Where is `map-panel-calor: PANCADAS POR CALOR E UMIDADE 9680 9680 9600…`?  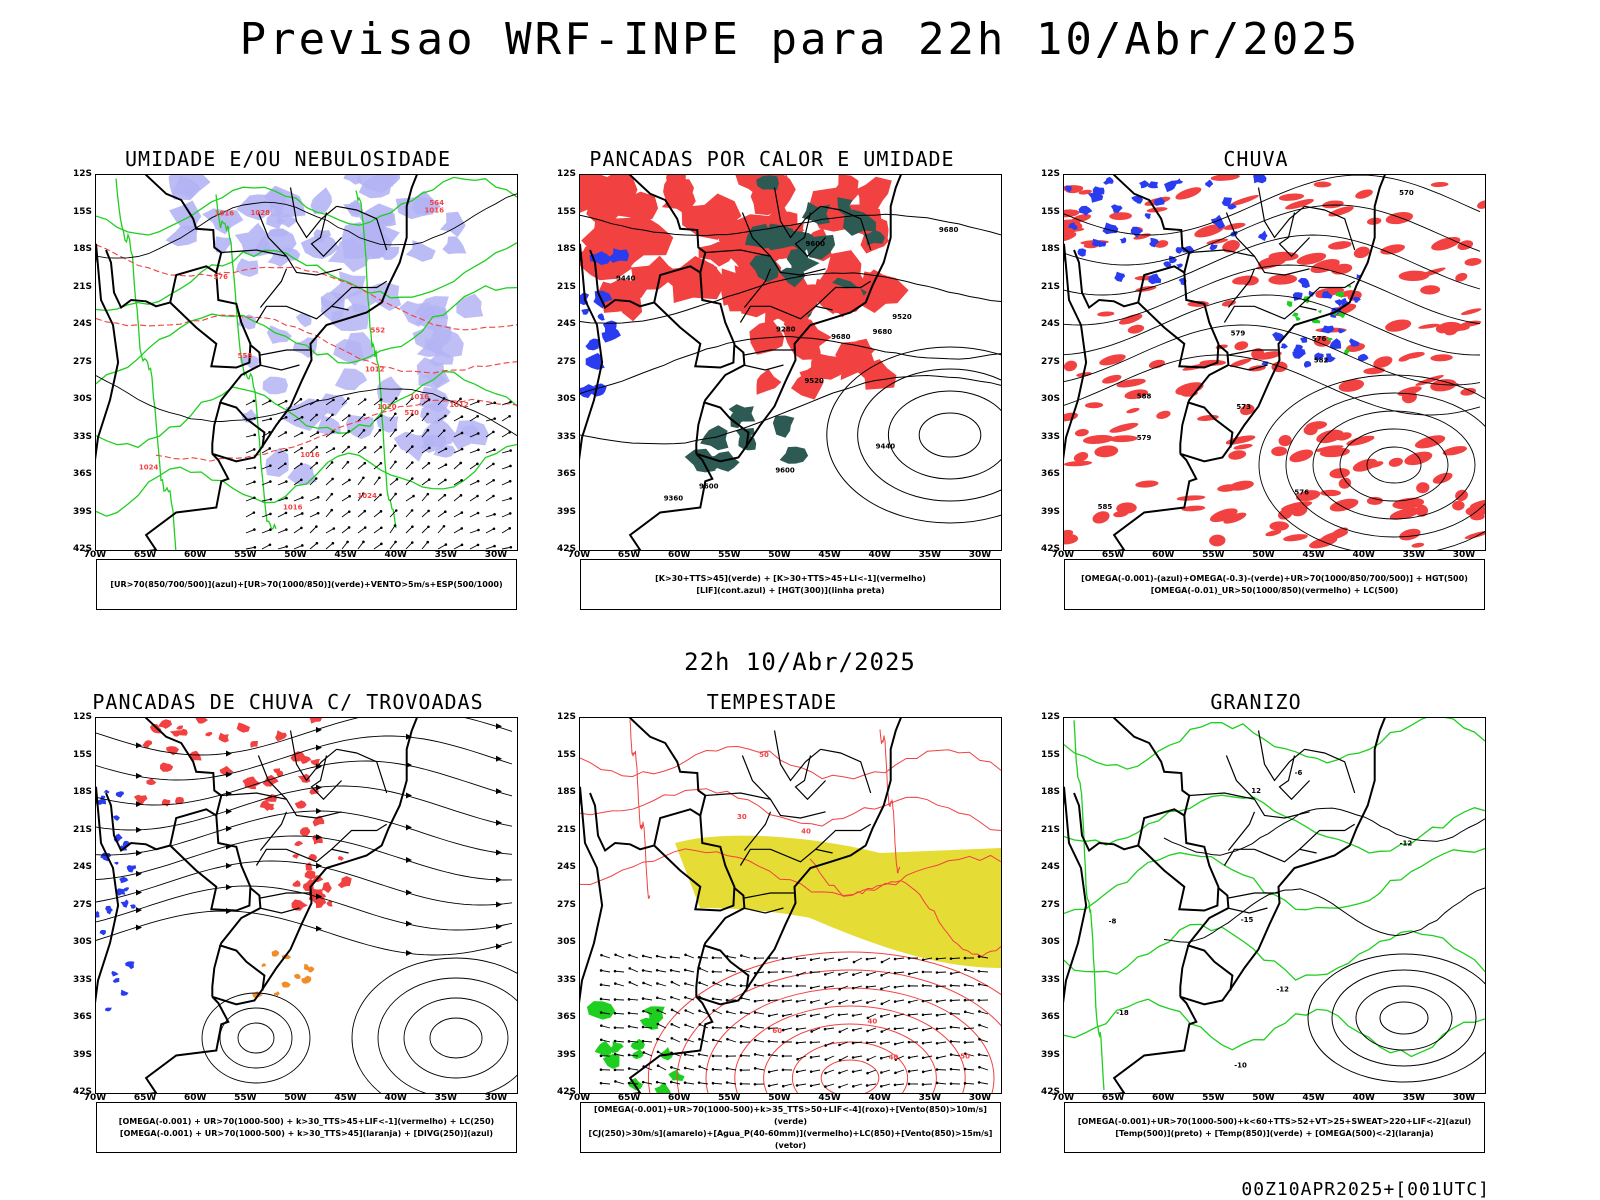
map-panel-calor: PANCADAS POR CALOR E UMIDADE 9680 9680 9600… is located at coordinates (772, 384).